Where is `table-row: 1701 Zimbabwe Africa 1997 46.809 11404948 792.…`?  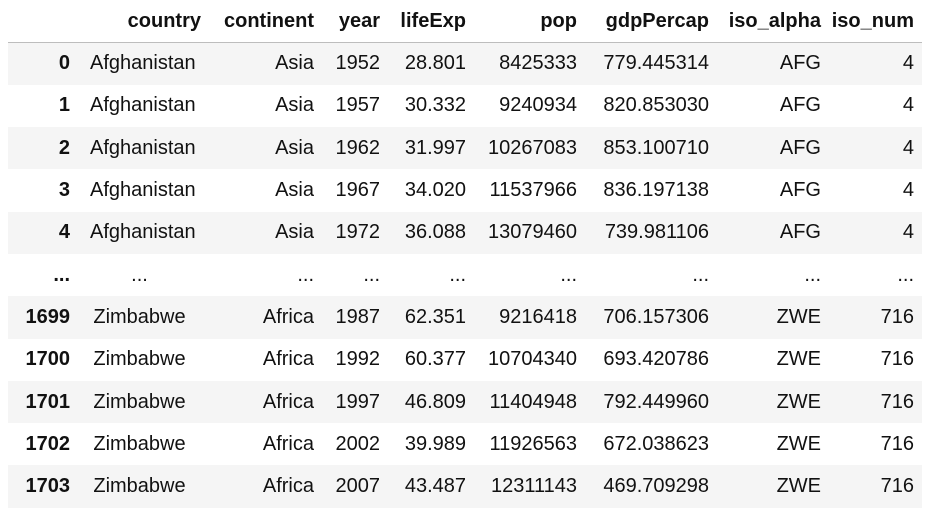 table-row: 1701 Zimbabwe Africa 1997 46.809 11404948 792.… is located at coordinates (465, 402).